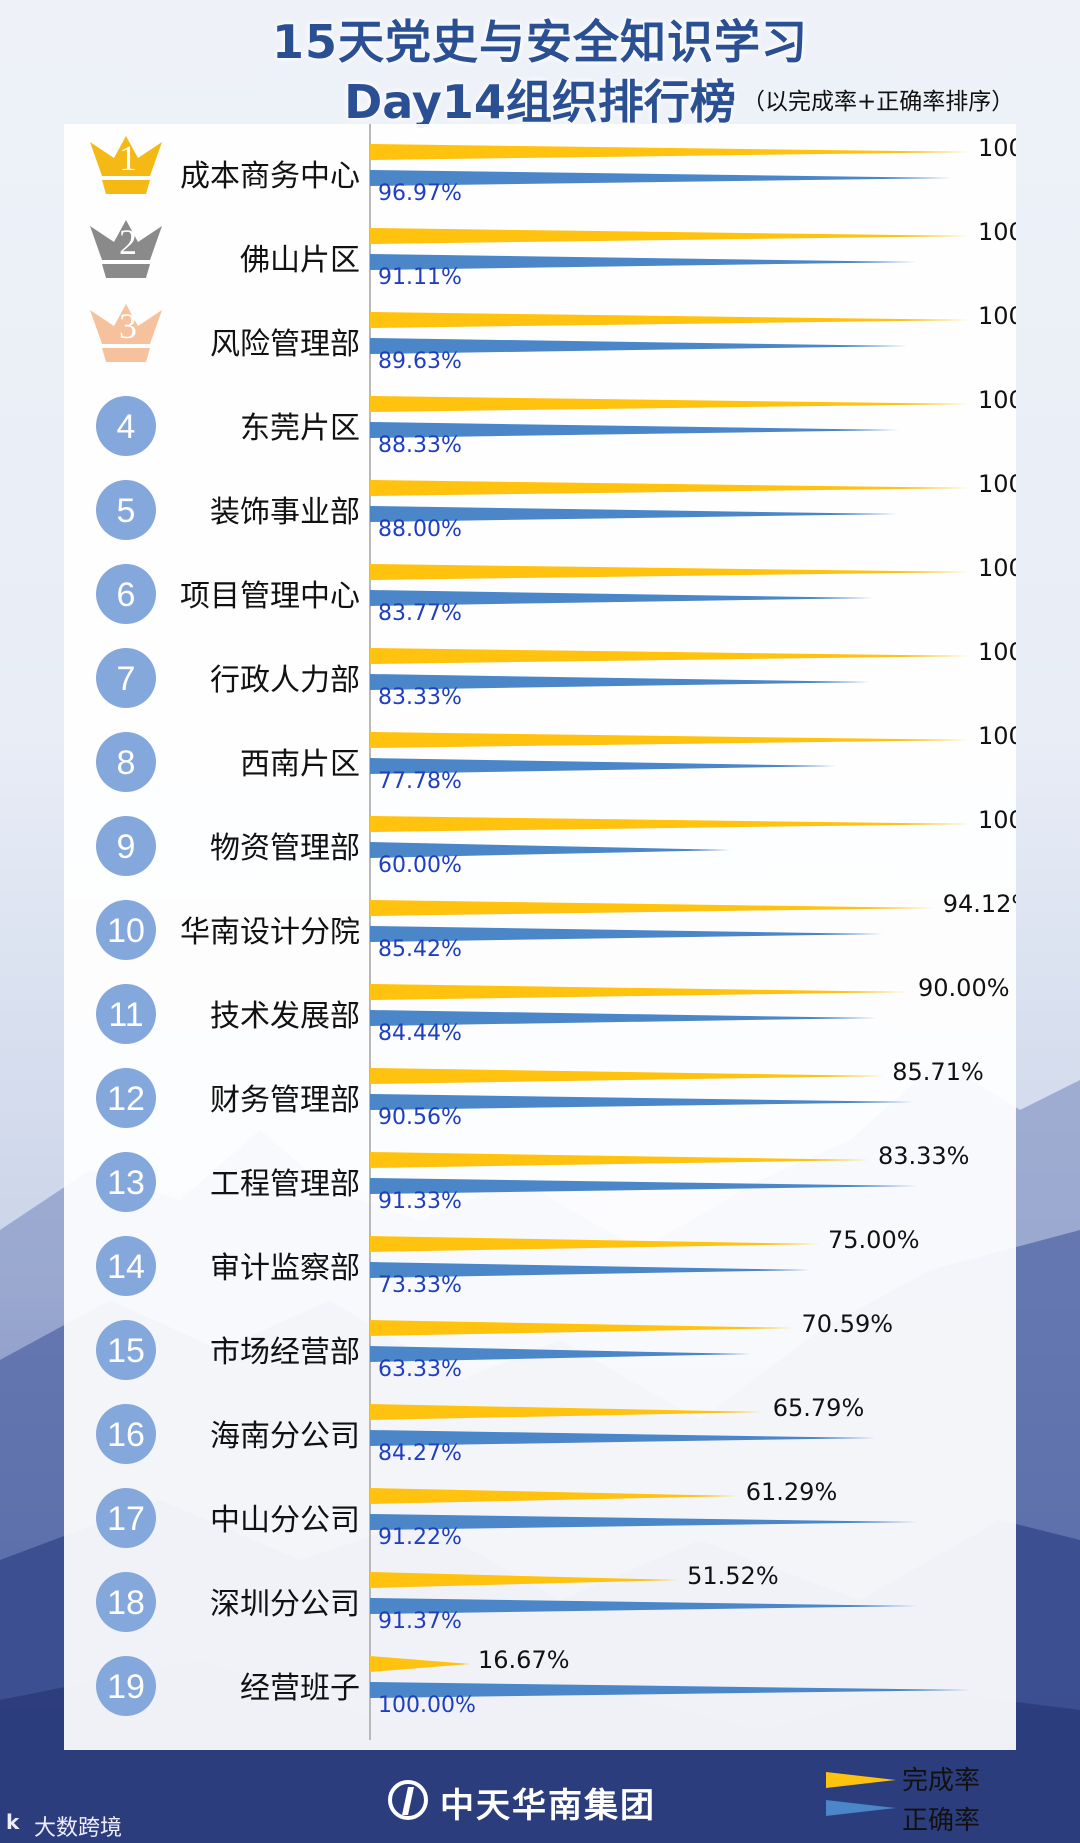 The width and height of the screenshot is (1080, 1843). What do you see at coordinates (420, 697) in the screenshot?
I see `accuracy-value-label: 83.33%` at bounding box center [420, 697].